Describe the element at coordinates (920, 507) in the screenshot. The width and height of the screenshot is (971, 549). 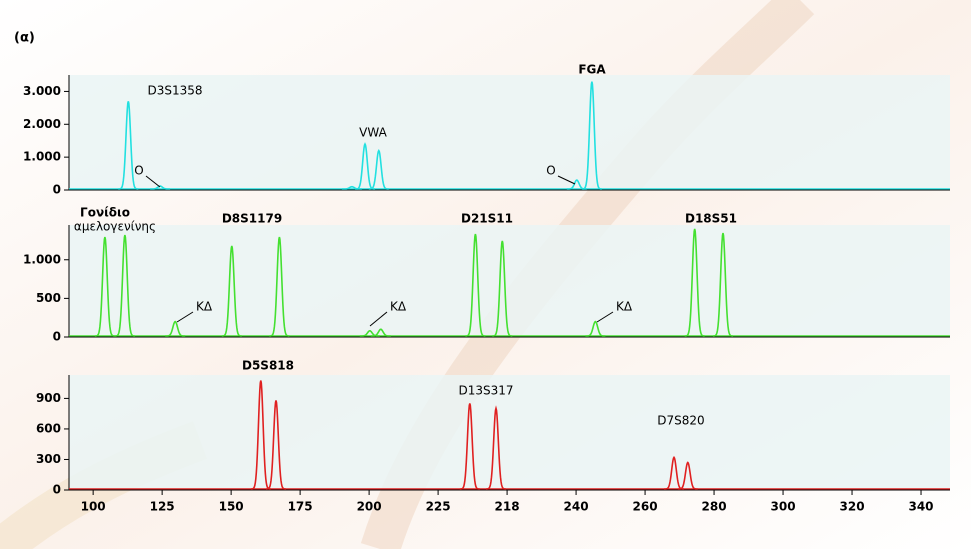
I see `x-tick-label: 340` at that location.